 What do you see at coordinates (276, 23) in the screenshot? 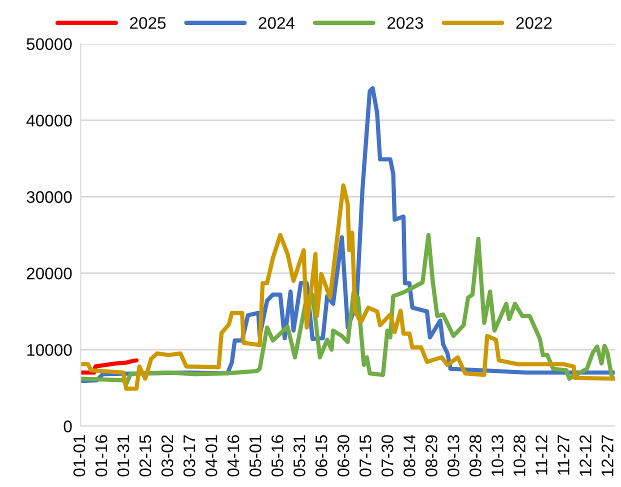
I see `legend-label: 2024` at bounding box center [276, 23].